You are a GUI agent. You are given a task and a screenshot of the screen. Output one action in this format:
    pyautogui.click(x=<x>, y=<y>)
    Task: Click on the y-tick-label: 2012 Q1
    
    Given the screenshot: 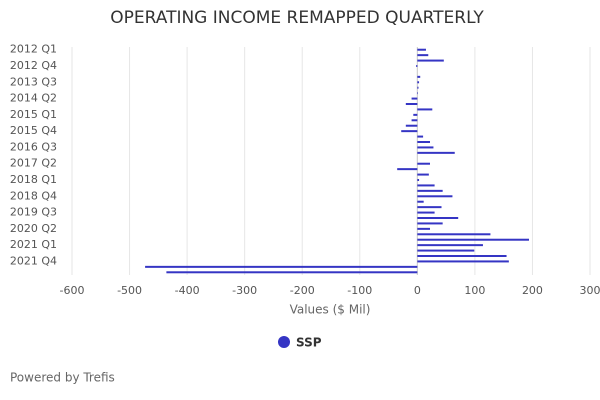 What is the action you would take?
    pyautogui.click(x=33, y=49)
    